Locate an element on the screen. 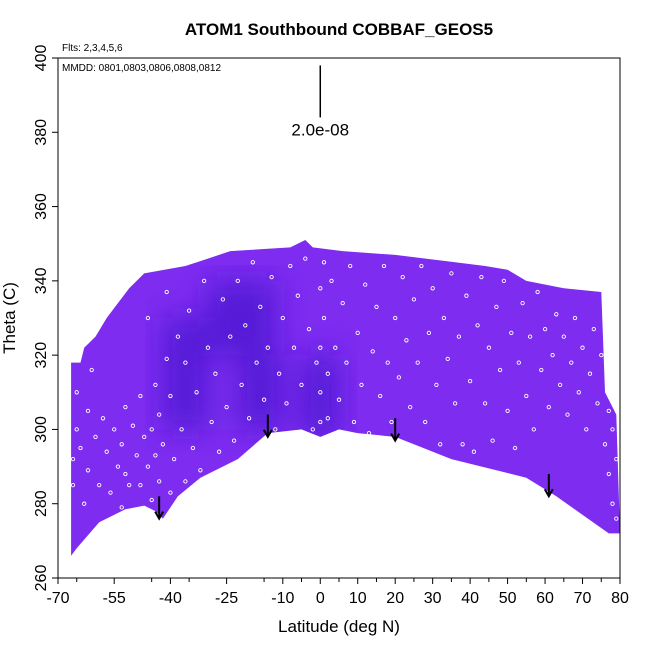 Image resolution: width=650 pixels, height=650 pixels. arrow-markers is located at coordinates (354, 467).